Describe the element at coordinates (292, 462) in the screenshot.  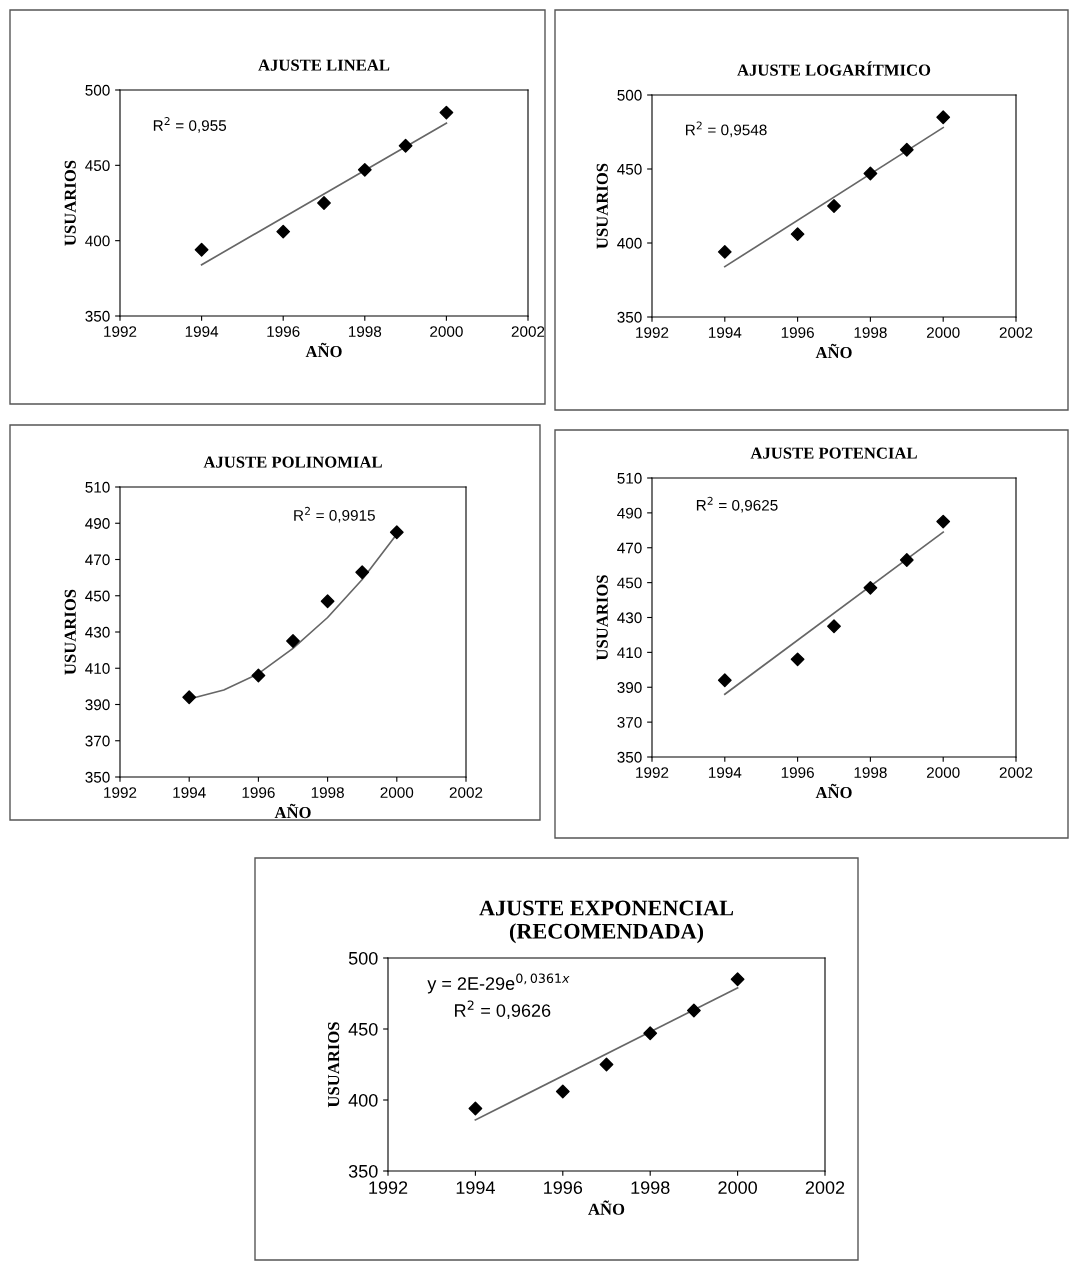
I see `chart-title: AJUSTE POLINOMIAL` at that location.